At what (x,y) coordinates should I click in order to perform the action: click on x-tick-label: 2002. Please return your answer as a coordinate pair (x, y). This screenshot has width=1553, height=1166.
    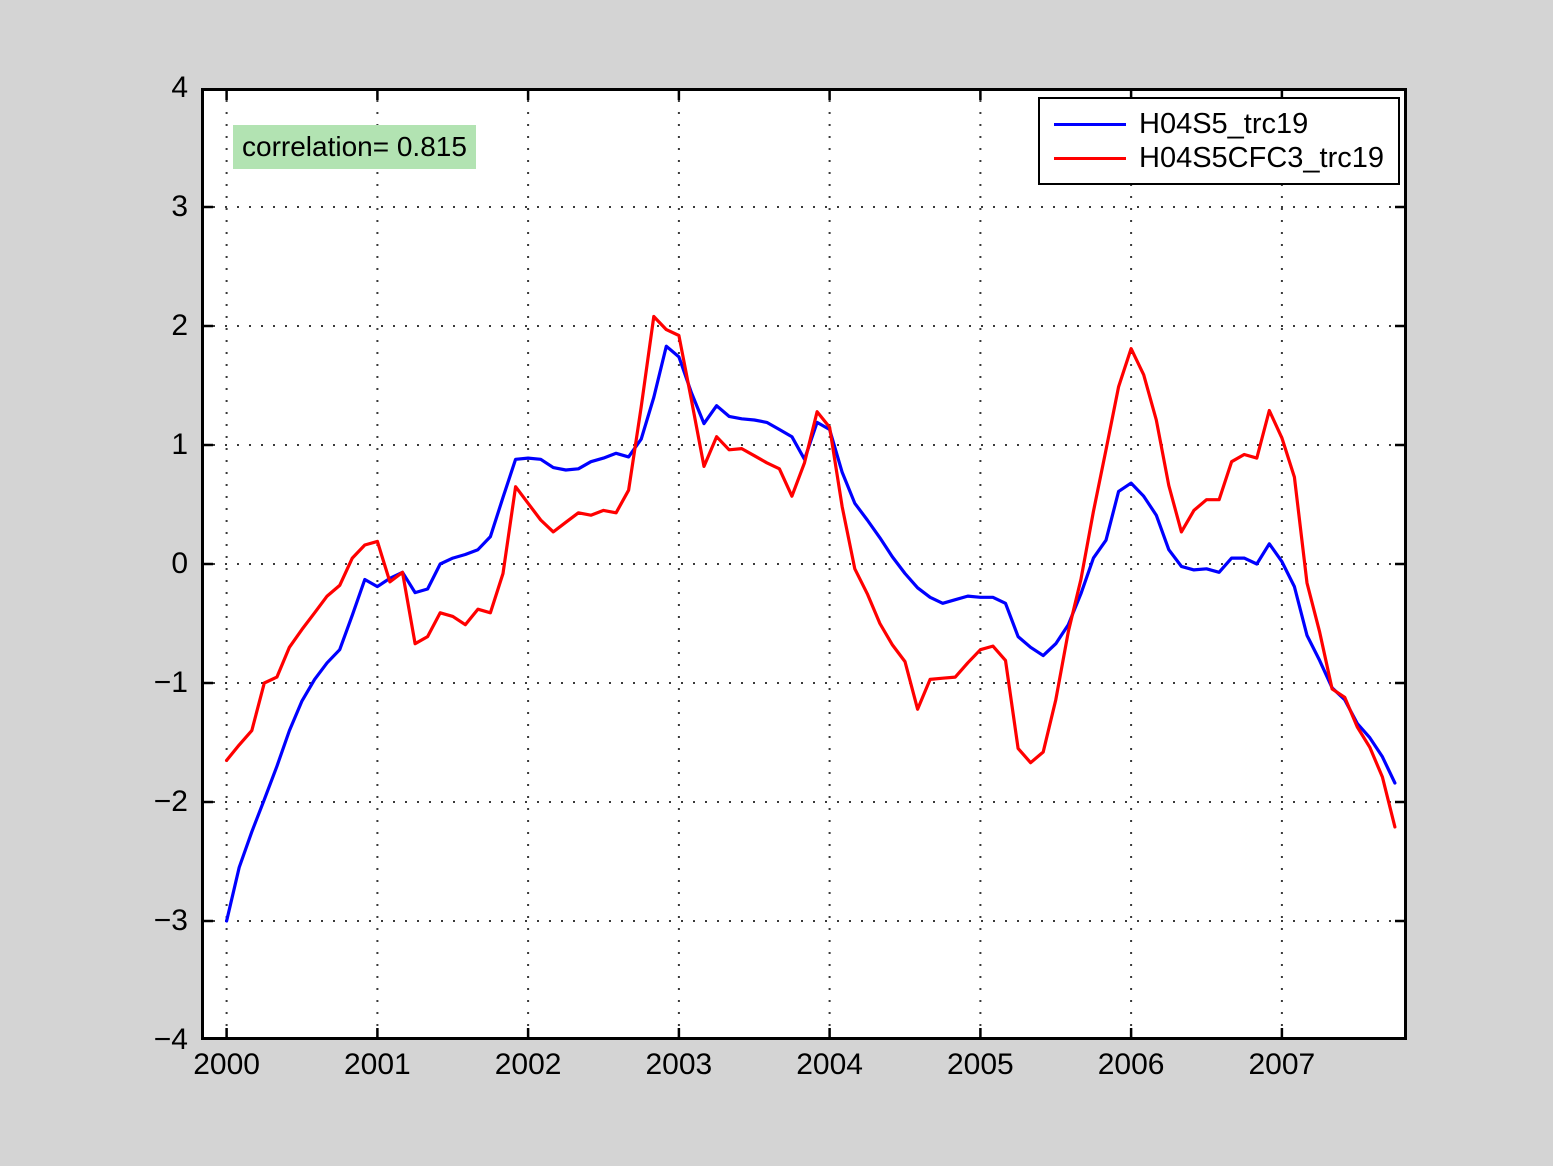
    Looking at the image, I should click on (528, 1064).